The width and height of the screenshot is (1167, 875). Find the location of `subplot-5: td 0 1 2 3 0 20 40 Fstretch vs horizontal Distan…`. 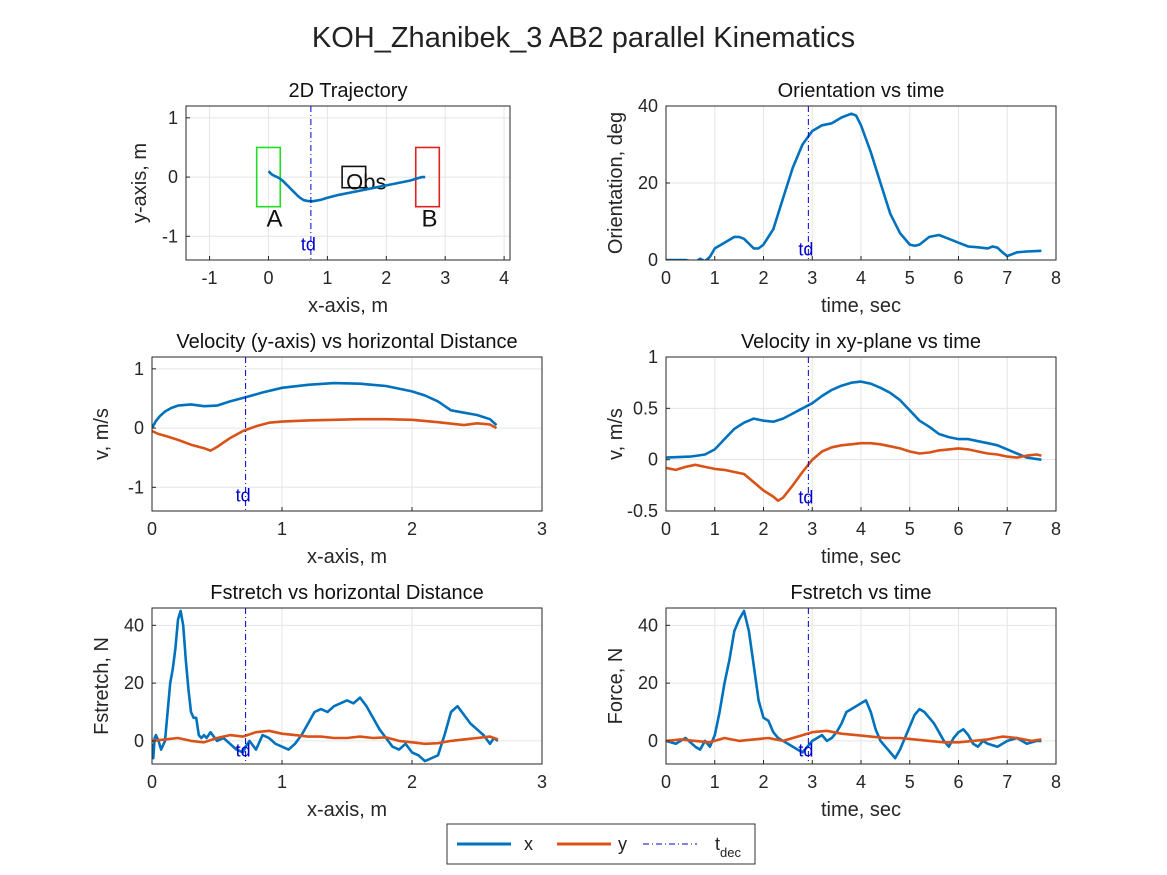

subplot-5: td 0 1 2 3 0 20 40 Fstretch vs horizontal Distan… is located at coordinates (319, 701).